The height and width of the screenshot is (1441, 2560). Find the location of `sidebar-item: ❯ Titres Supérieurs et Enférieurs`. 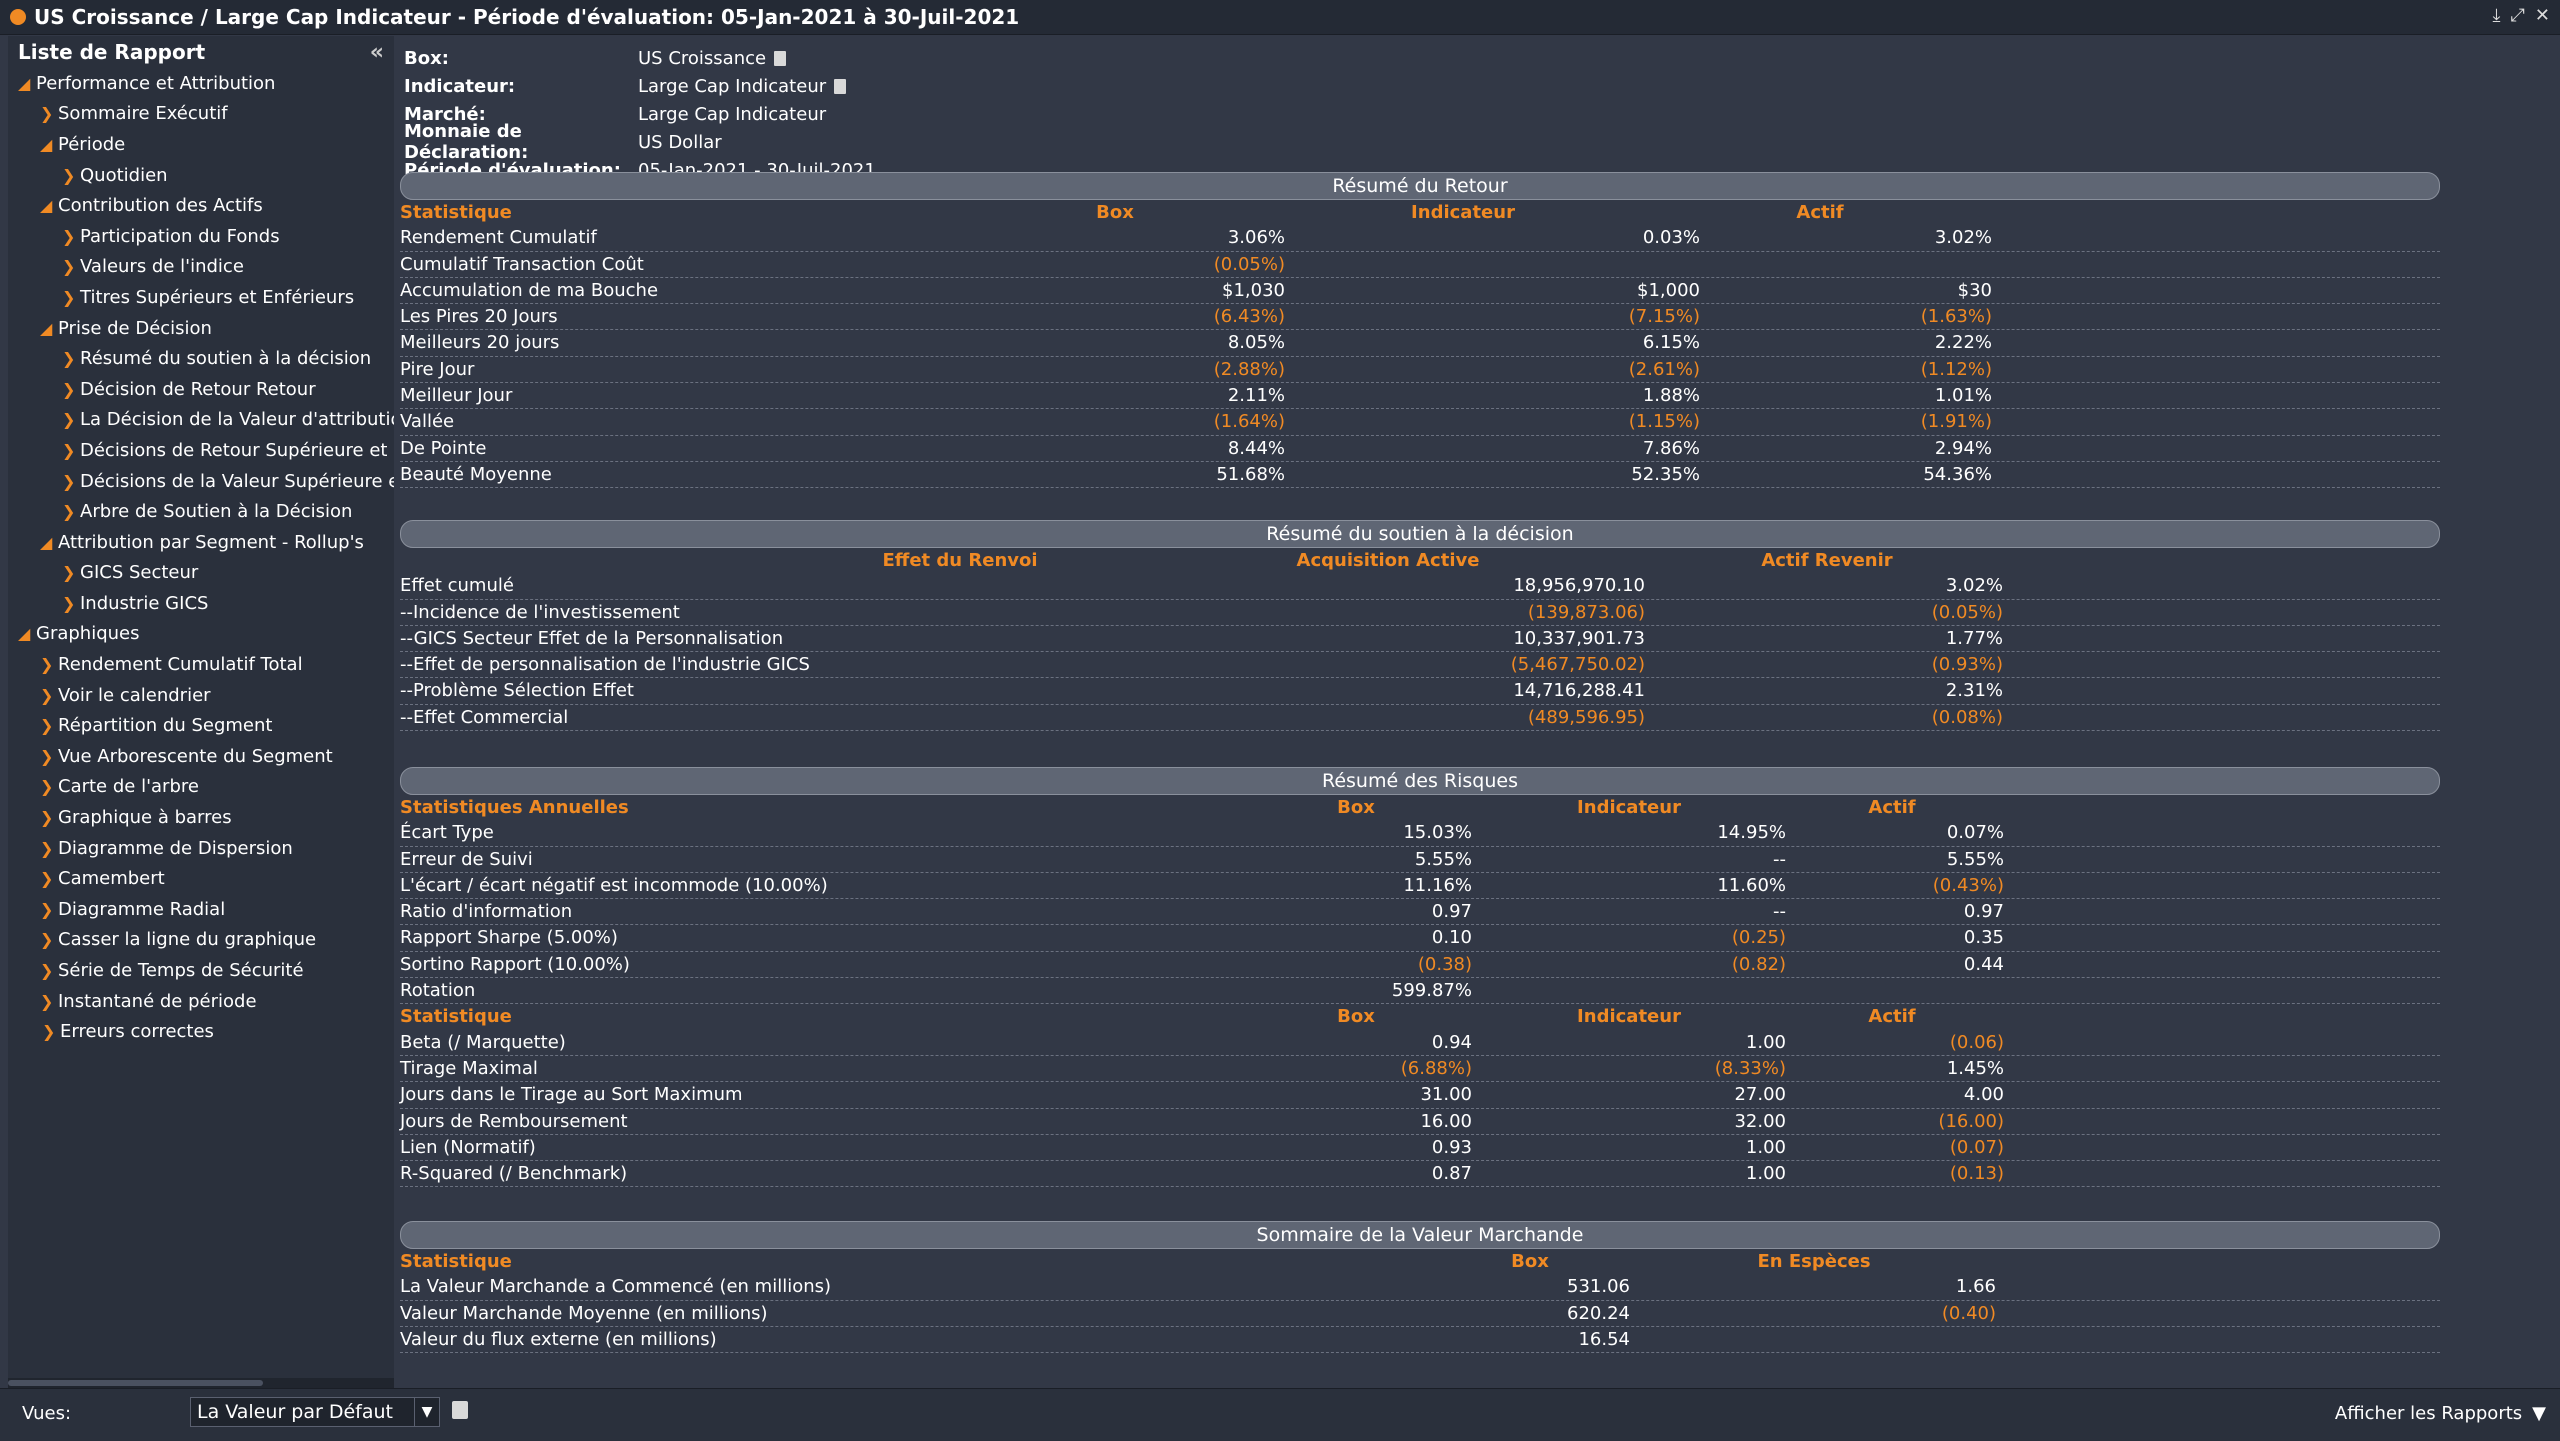

sidebar-item: ❯ Titres Supérieurs et Enférieurs is located at coordinates (201, 297).